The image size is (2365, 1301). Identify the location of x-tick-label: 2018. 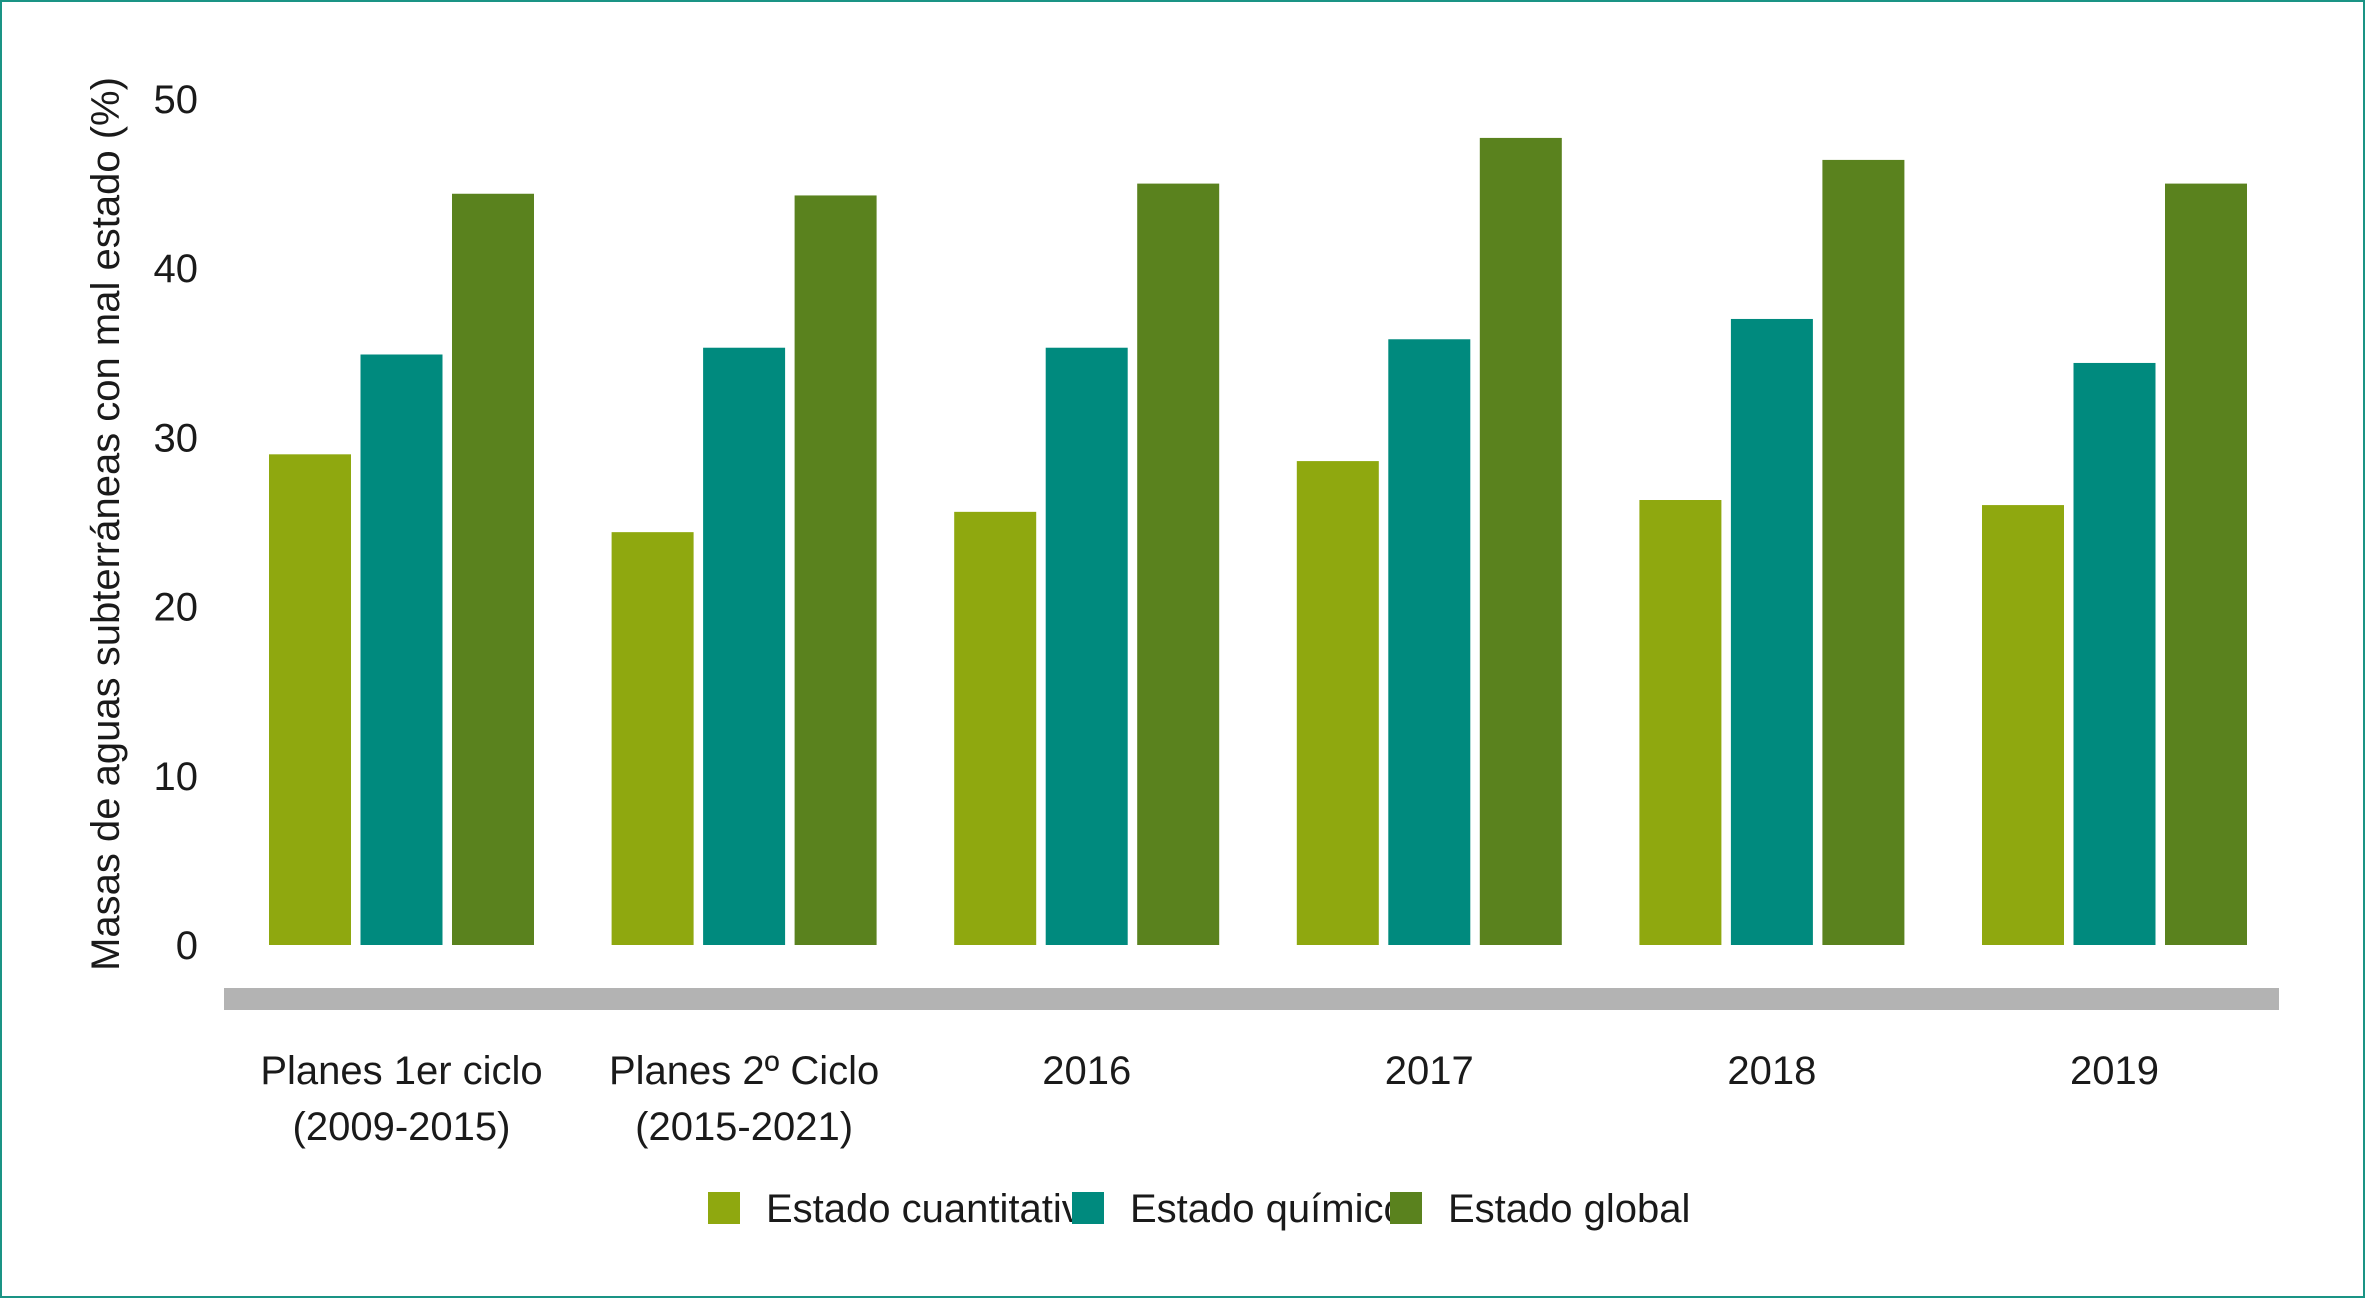
(1771, 1071).